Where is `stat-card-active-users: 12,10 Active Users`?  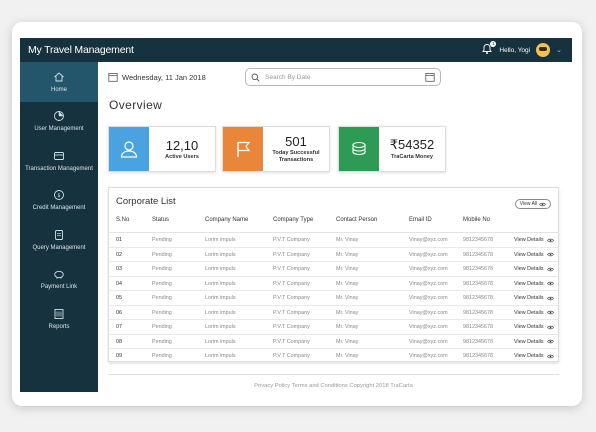
stat-card-active-users: 12,10 Active Users is located at coordinates (162, 149).